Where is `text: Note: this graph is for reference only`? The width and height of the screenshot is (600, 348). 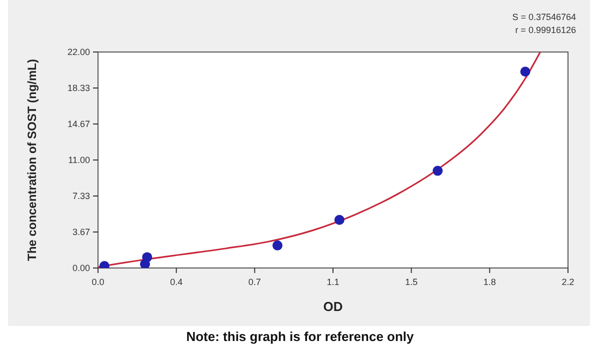 text: Note: this graph is for reference only is located at coordinates (300, 336).